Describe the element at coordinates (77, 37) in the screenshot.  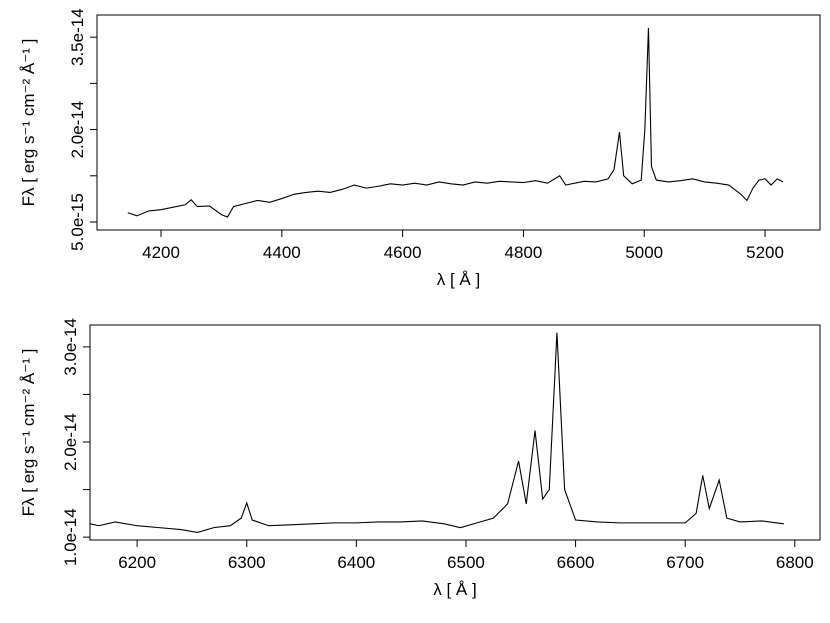
I see `y-tick-label: 3.5e-14` at that location.